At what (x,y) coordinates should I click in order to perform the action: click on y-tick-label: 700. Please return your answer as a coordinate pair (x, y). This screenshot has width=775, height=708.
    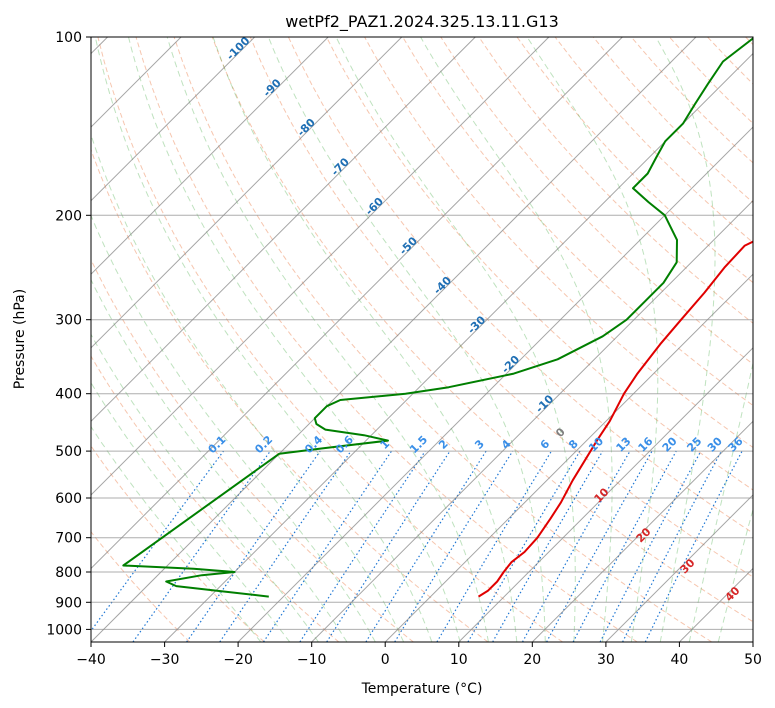
    Looking at the image, I should click on (68, 539).